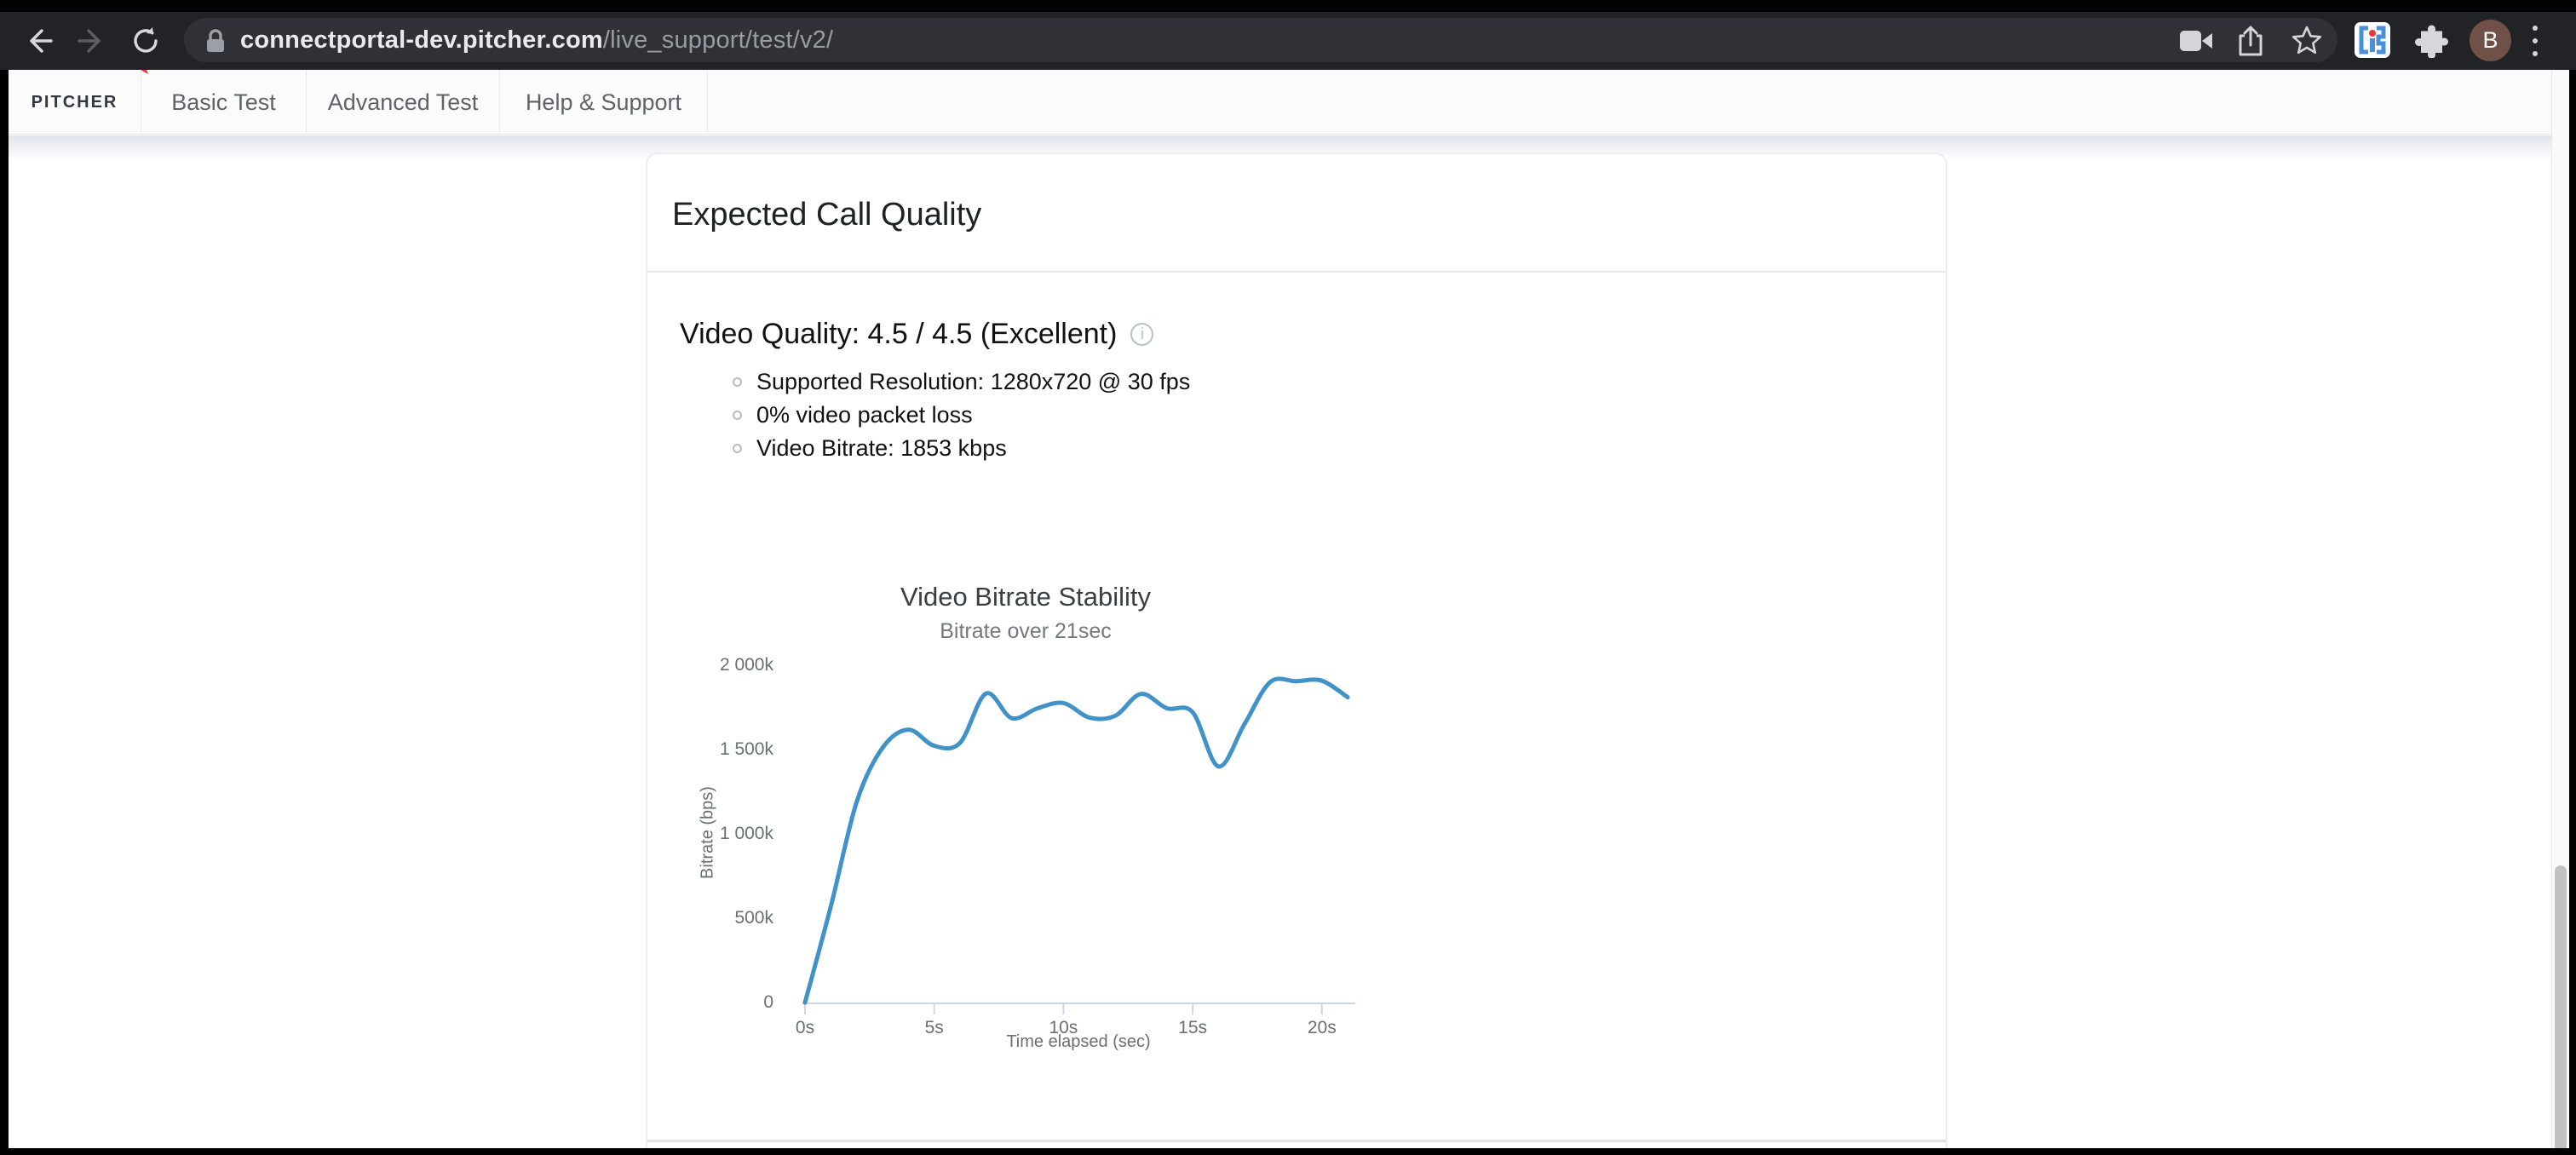  I want to click on extension-icon, so click(2372, 40).